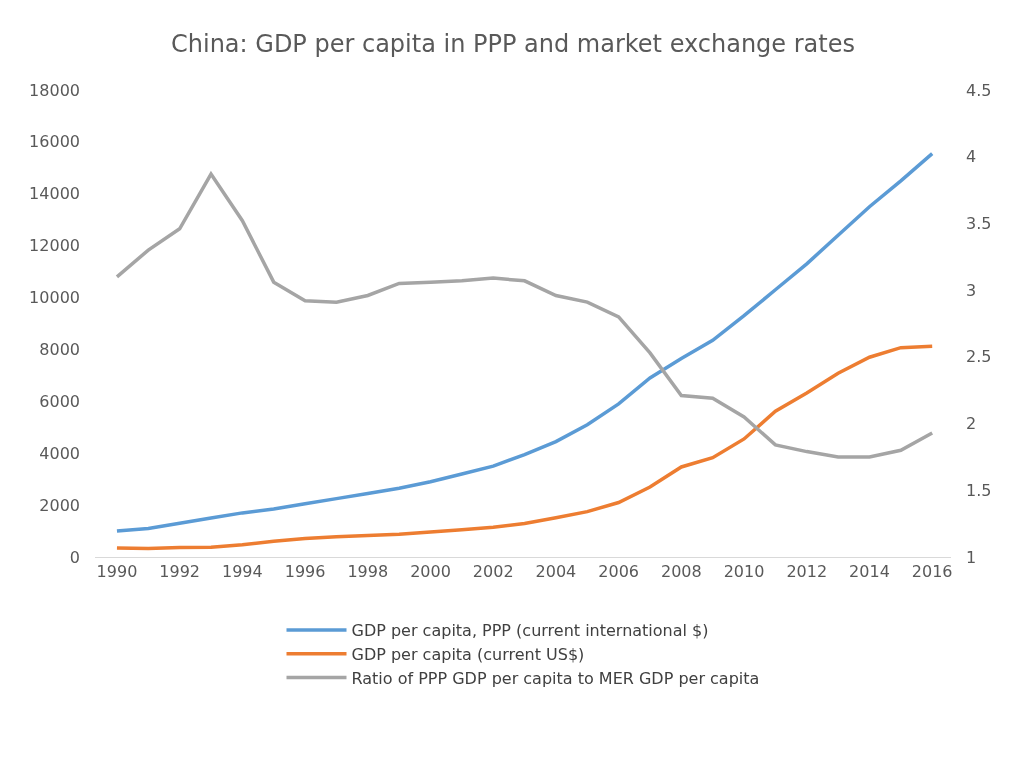 The height and width of the screenshot is (782, 1026). What do you see at coordinates (468, 654) in the screenshot?
I see `legend-label: GDP per capita (current US$)` at bounding box center [468, 654].